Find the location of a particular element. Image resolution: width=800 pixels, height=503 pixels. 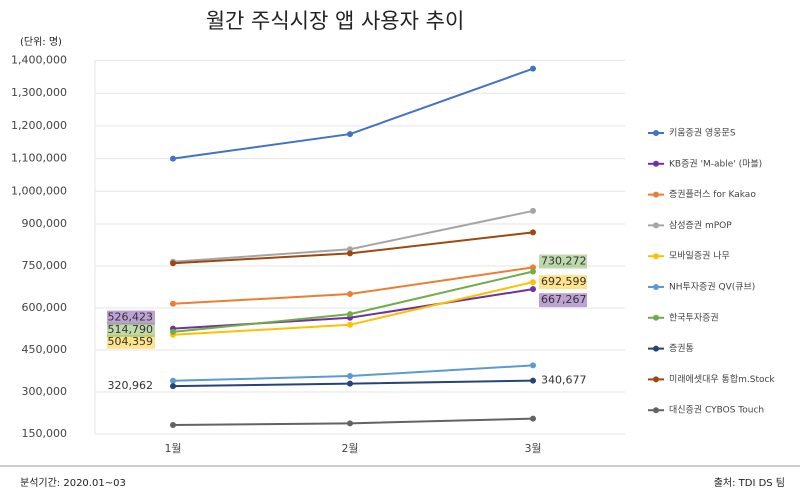

legend-label: 증권플러스 for Kakao is located at coordinates (712, 194).